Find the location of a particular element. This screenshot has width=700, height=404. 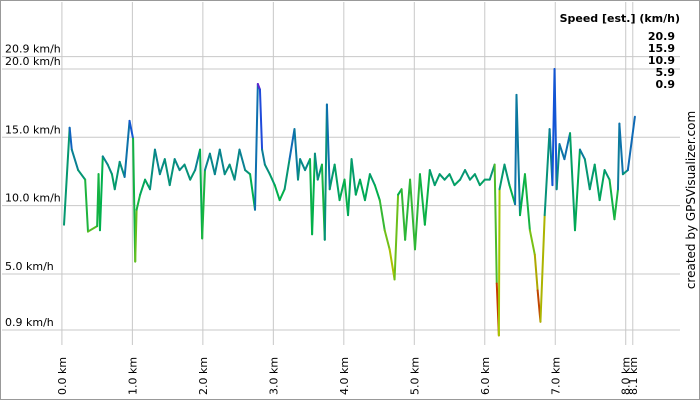

x-tick-label: 5.0 km is located at coordinates (414, 376).